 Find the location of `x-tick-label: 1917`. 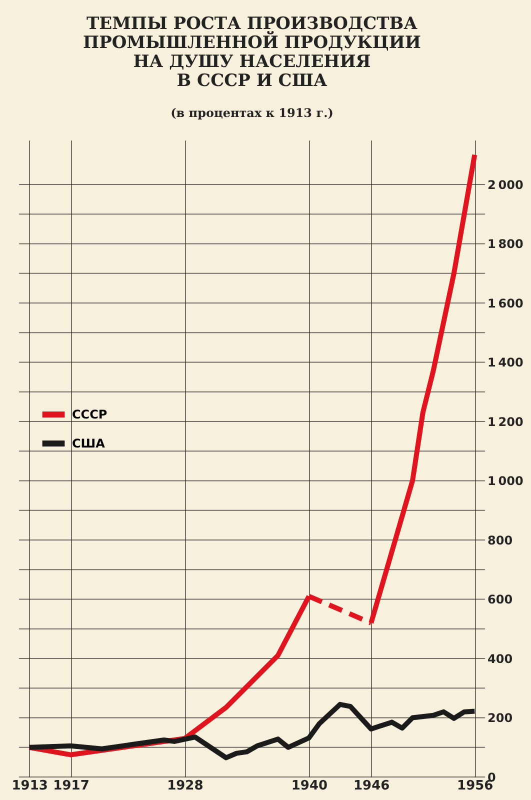

x-tick-label: 1917 is located at coordinates (71, 786).